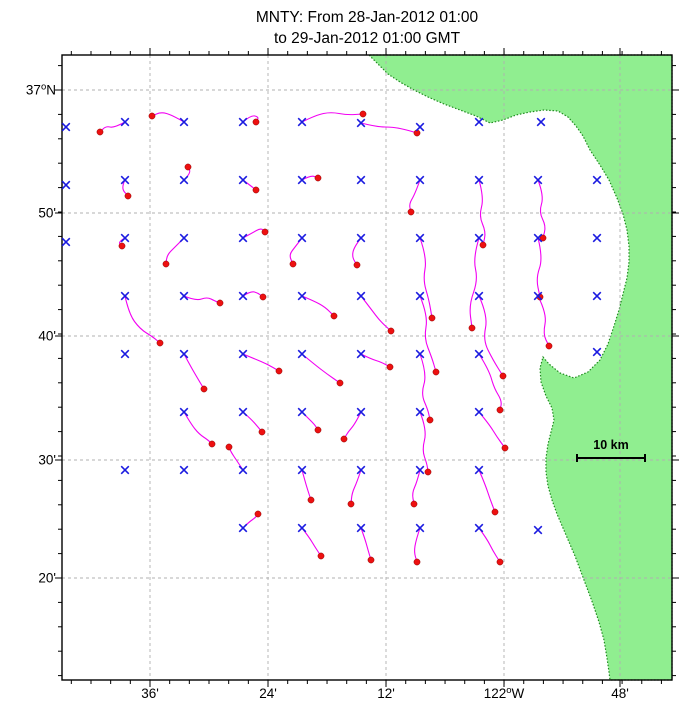 The image size is (691, 710). I want to click on longitude-tick-label: 36', so click(150, 693).